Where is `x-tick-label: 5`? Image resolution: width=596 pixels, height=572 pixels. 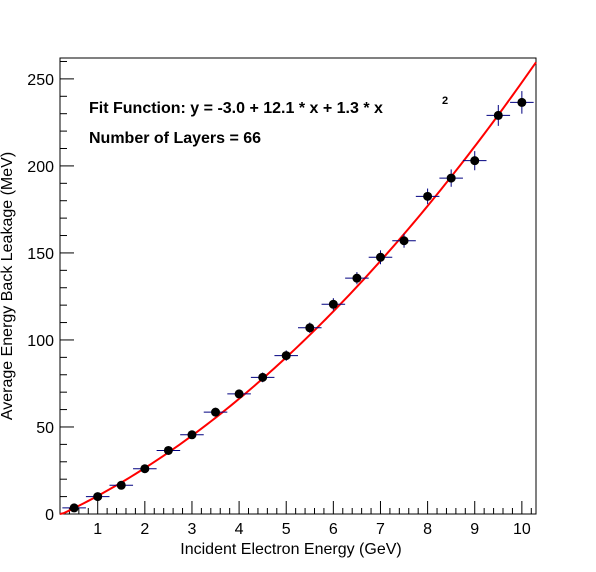 x-tick-label: 5 is located at coordinates (286, 529).